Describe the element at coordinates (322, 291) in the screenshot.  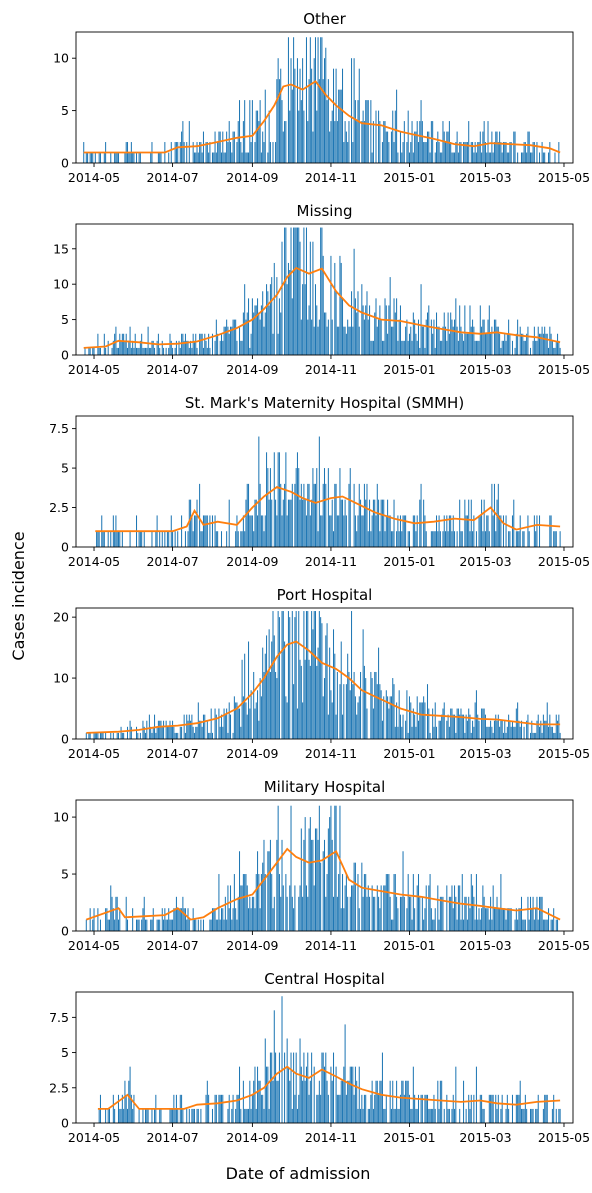
I see `bars` at that location.